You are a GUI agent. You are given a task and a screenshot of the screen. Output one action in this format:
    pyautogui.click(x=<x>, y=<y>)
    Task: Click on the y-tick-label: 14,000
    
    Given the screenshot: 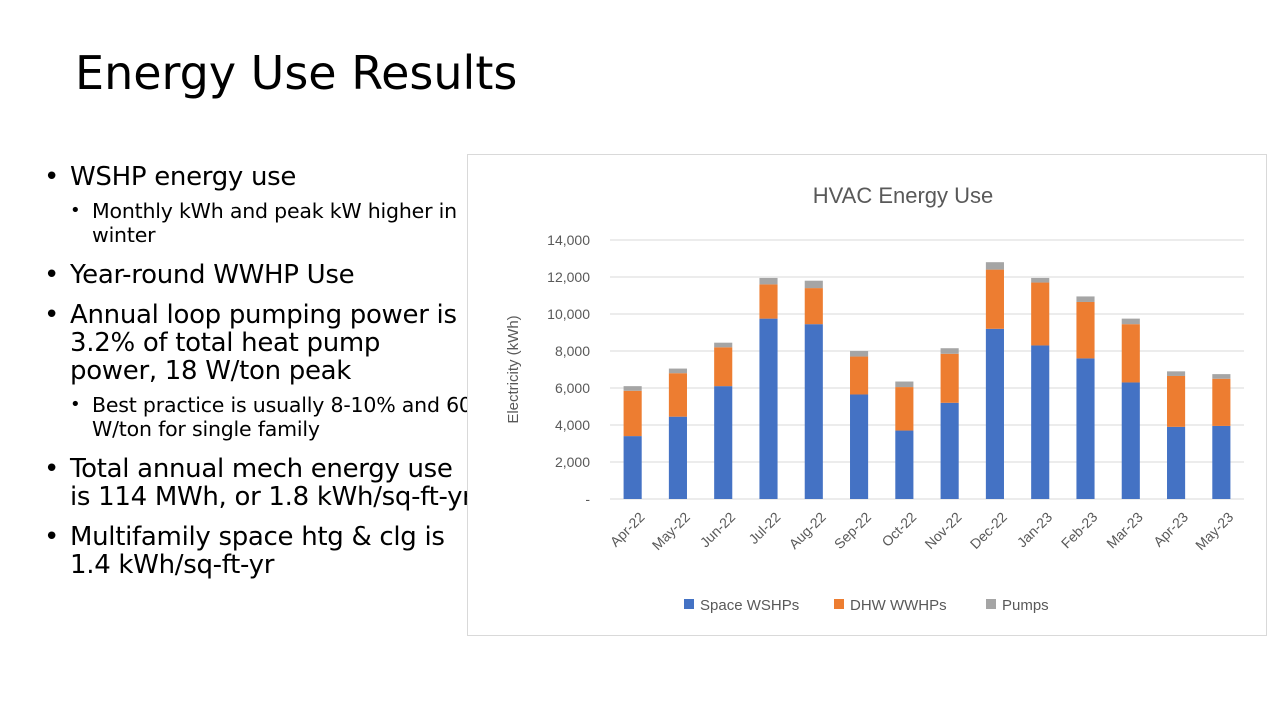 What is the action you would take?
    pyautogui.click(x=568, y=240)
    